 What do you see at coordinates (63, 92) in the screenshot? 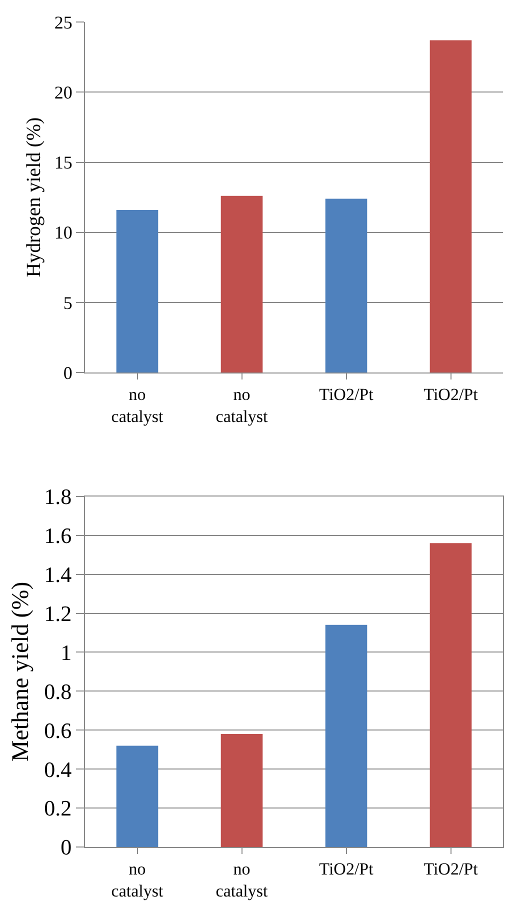
I see `y-tick-label: 20` at bounding box center [63, 92].